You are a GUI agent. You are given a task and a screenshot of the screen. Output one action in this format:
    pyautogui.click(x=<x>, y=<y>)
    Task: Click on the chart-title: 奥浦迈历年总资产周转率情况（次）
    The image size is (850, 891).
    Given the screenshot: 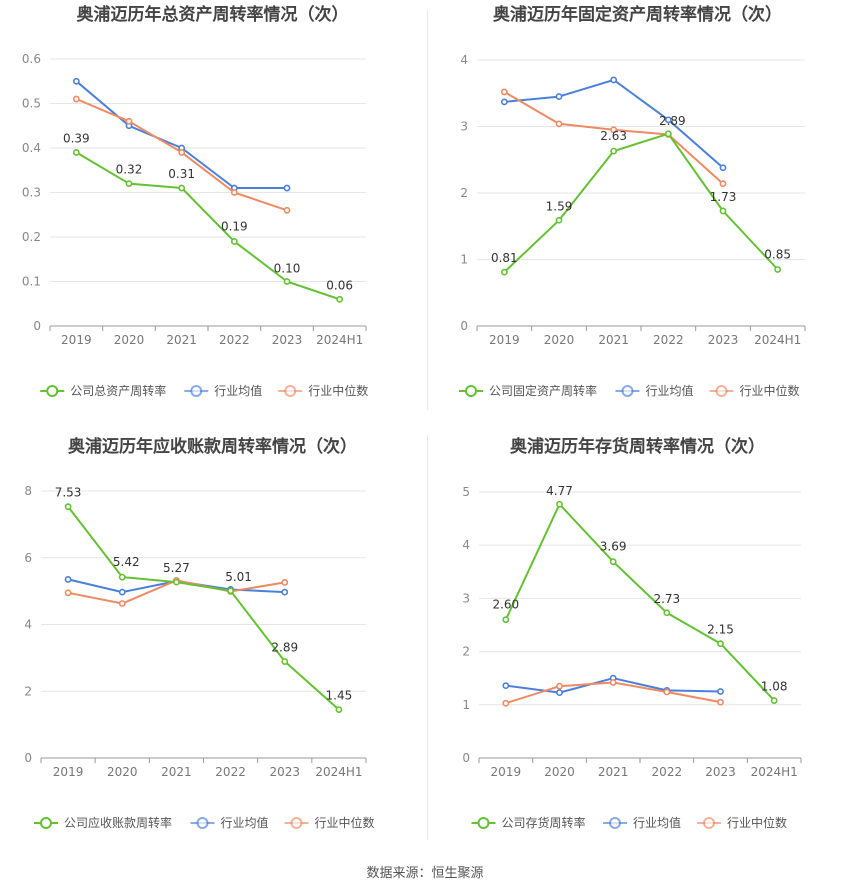 What is the action you would take?
    pyautogui.click(x=213, y=14)
    